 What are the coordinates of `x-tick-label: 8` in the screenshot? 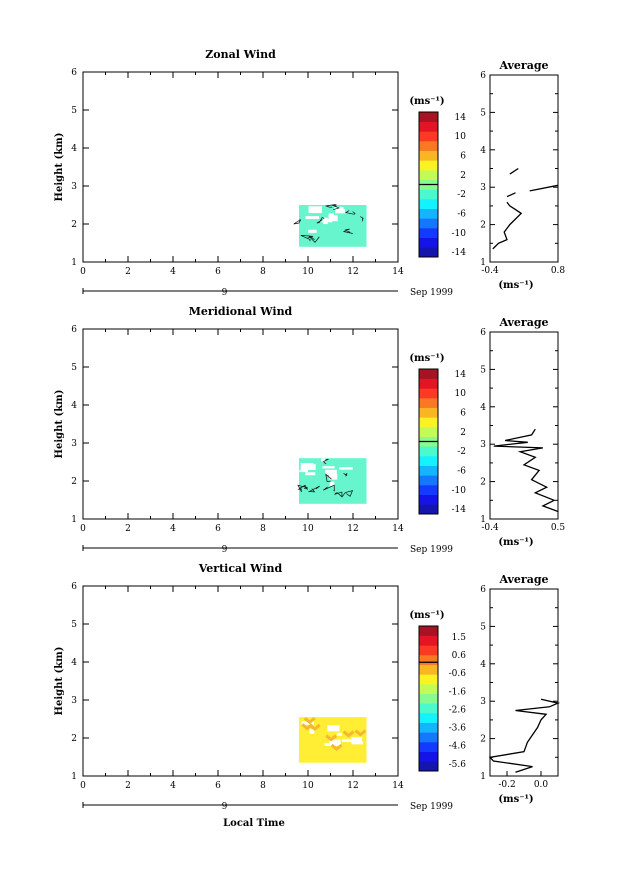 It's located at (263, 272).